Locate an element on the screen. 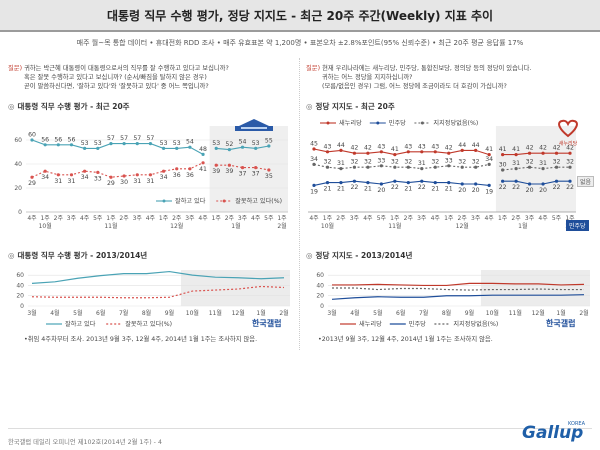 The width and height of the screenshot is (600, 450). x-tick-label: 3월 is located at coordinates (31, 313).